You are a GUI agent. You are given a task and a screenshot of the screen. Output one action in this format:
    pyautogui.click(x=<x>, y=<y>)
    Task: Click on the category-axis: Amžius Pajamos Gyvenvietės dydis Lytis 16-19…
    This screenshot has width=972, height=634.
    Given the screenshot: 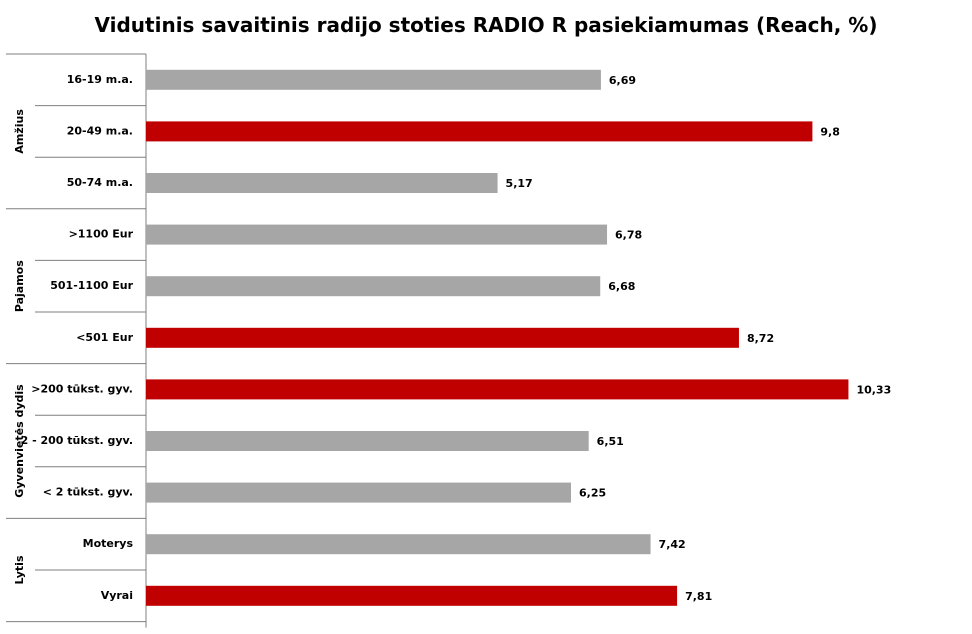 What is the action you would take?
    pyautogui.click(x=76, y=340)
    